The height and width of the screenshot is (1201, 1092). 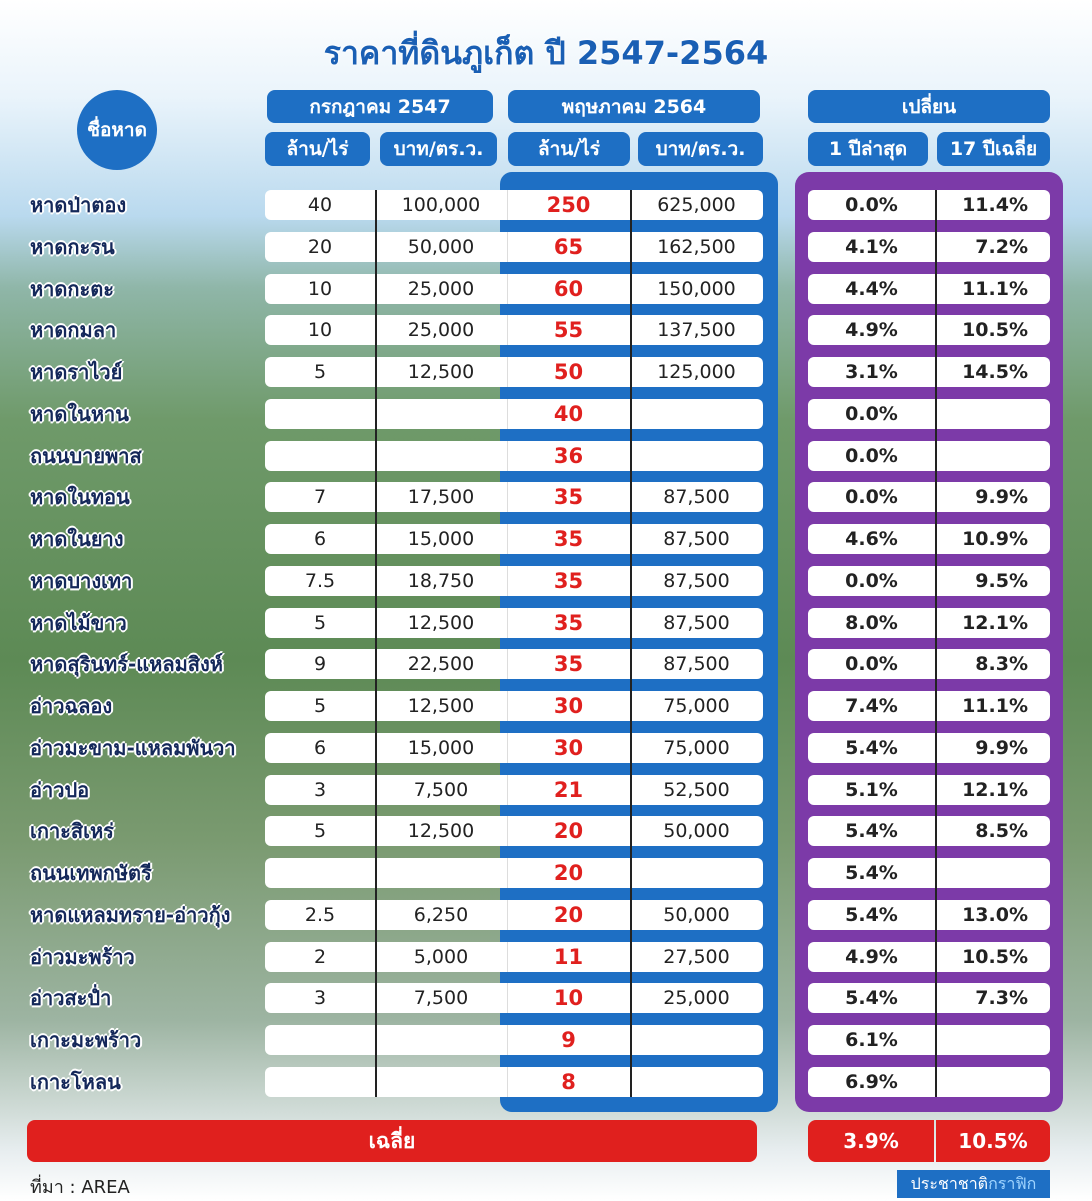 What do you see at coordinates (949, 1183) in the screenshot?
I see `credit: ประชาชาติ` at bounding box center [949, 1183].